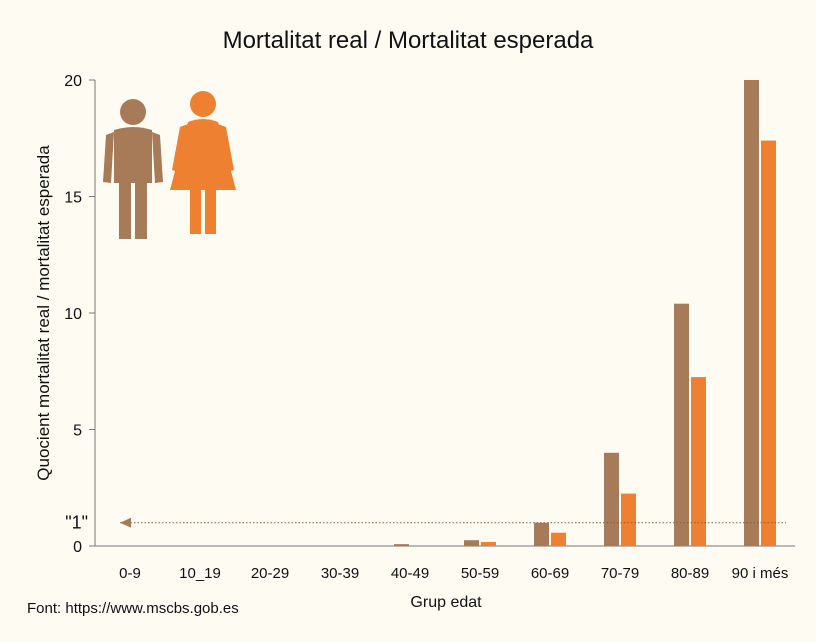 Image resolution: width=816 pixels, height=642 pixels. What do you see at coordinates (203, 104) in the screenshot?
I see `woman-head` at bounding box center [203, 104].